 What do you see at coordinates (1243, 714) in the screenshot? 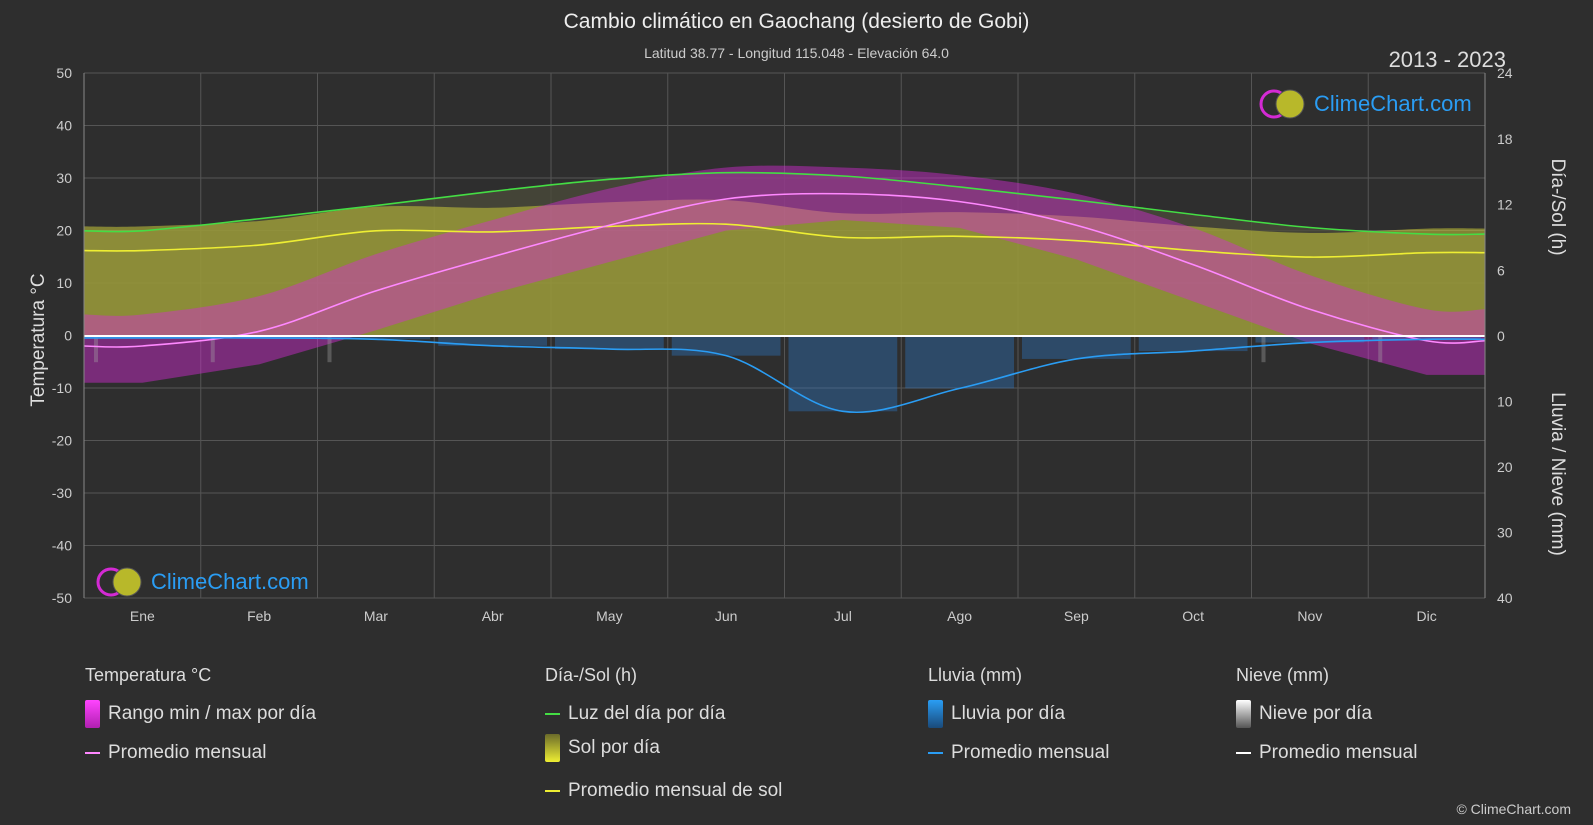
I see `snow-swatch` at bounding box center [1243, 714].